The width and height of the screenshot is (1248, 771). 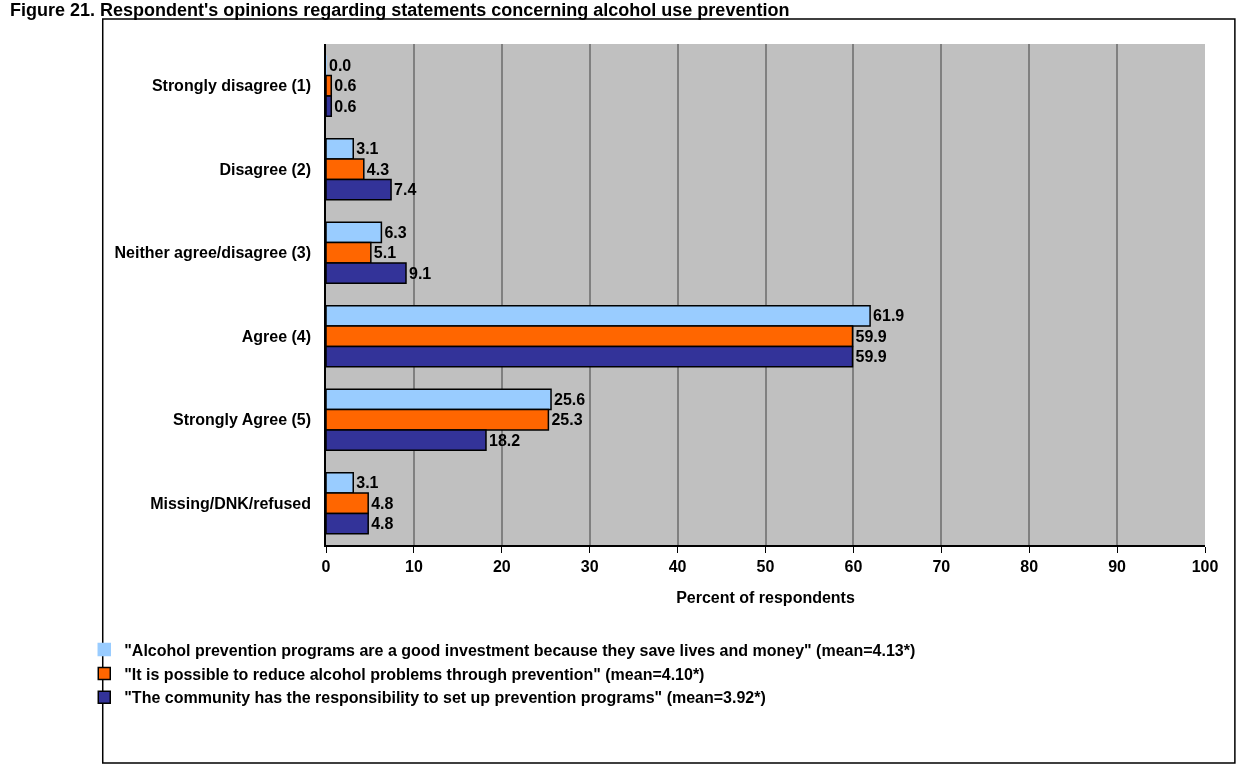 What do you see at coordinates (889, 316) in the screenshot?
I see `data-label: 61.9` at bounding box center [889, 316].